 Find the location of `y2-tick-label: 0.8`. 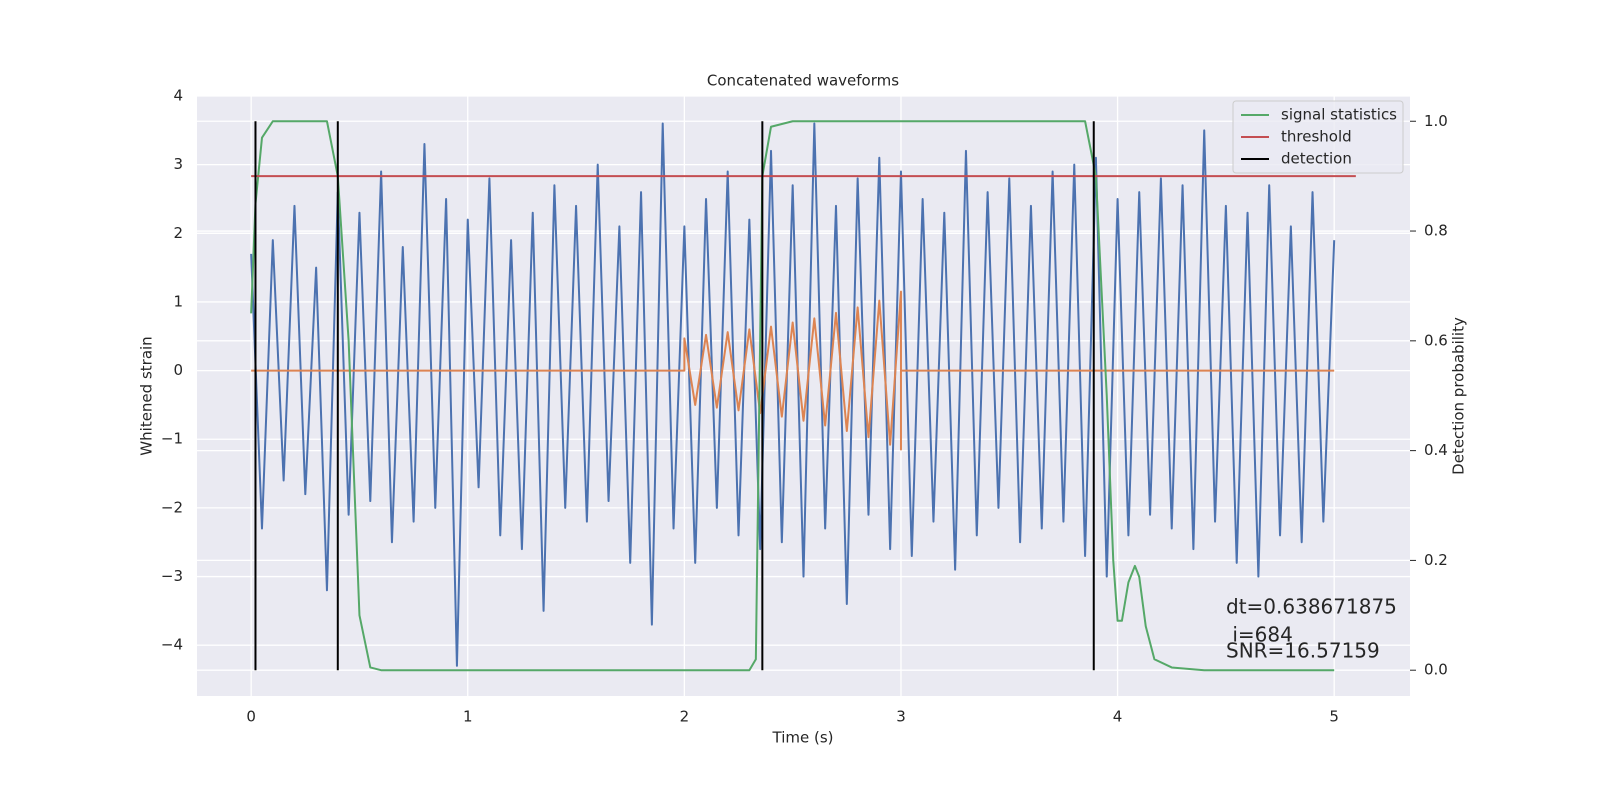

y2-tick-label: 0.8 is located at coordinates (1436, 231).